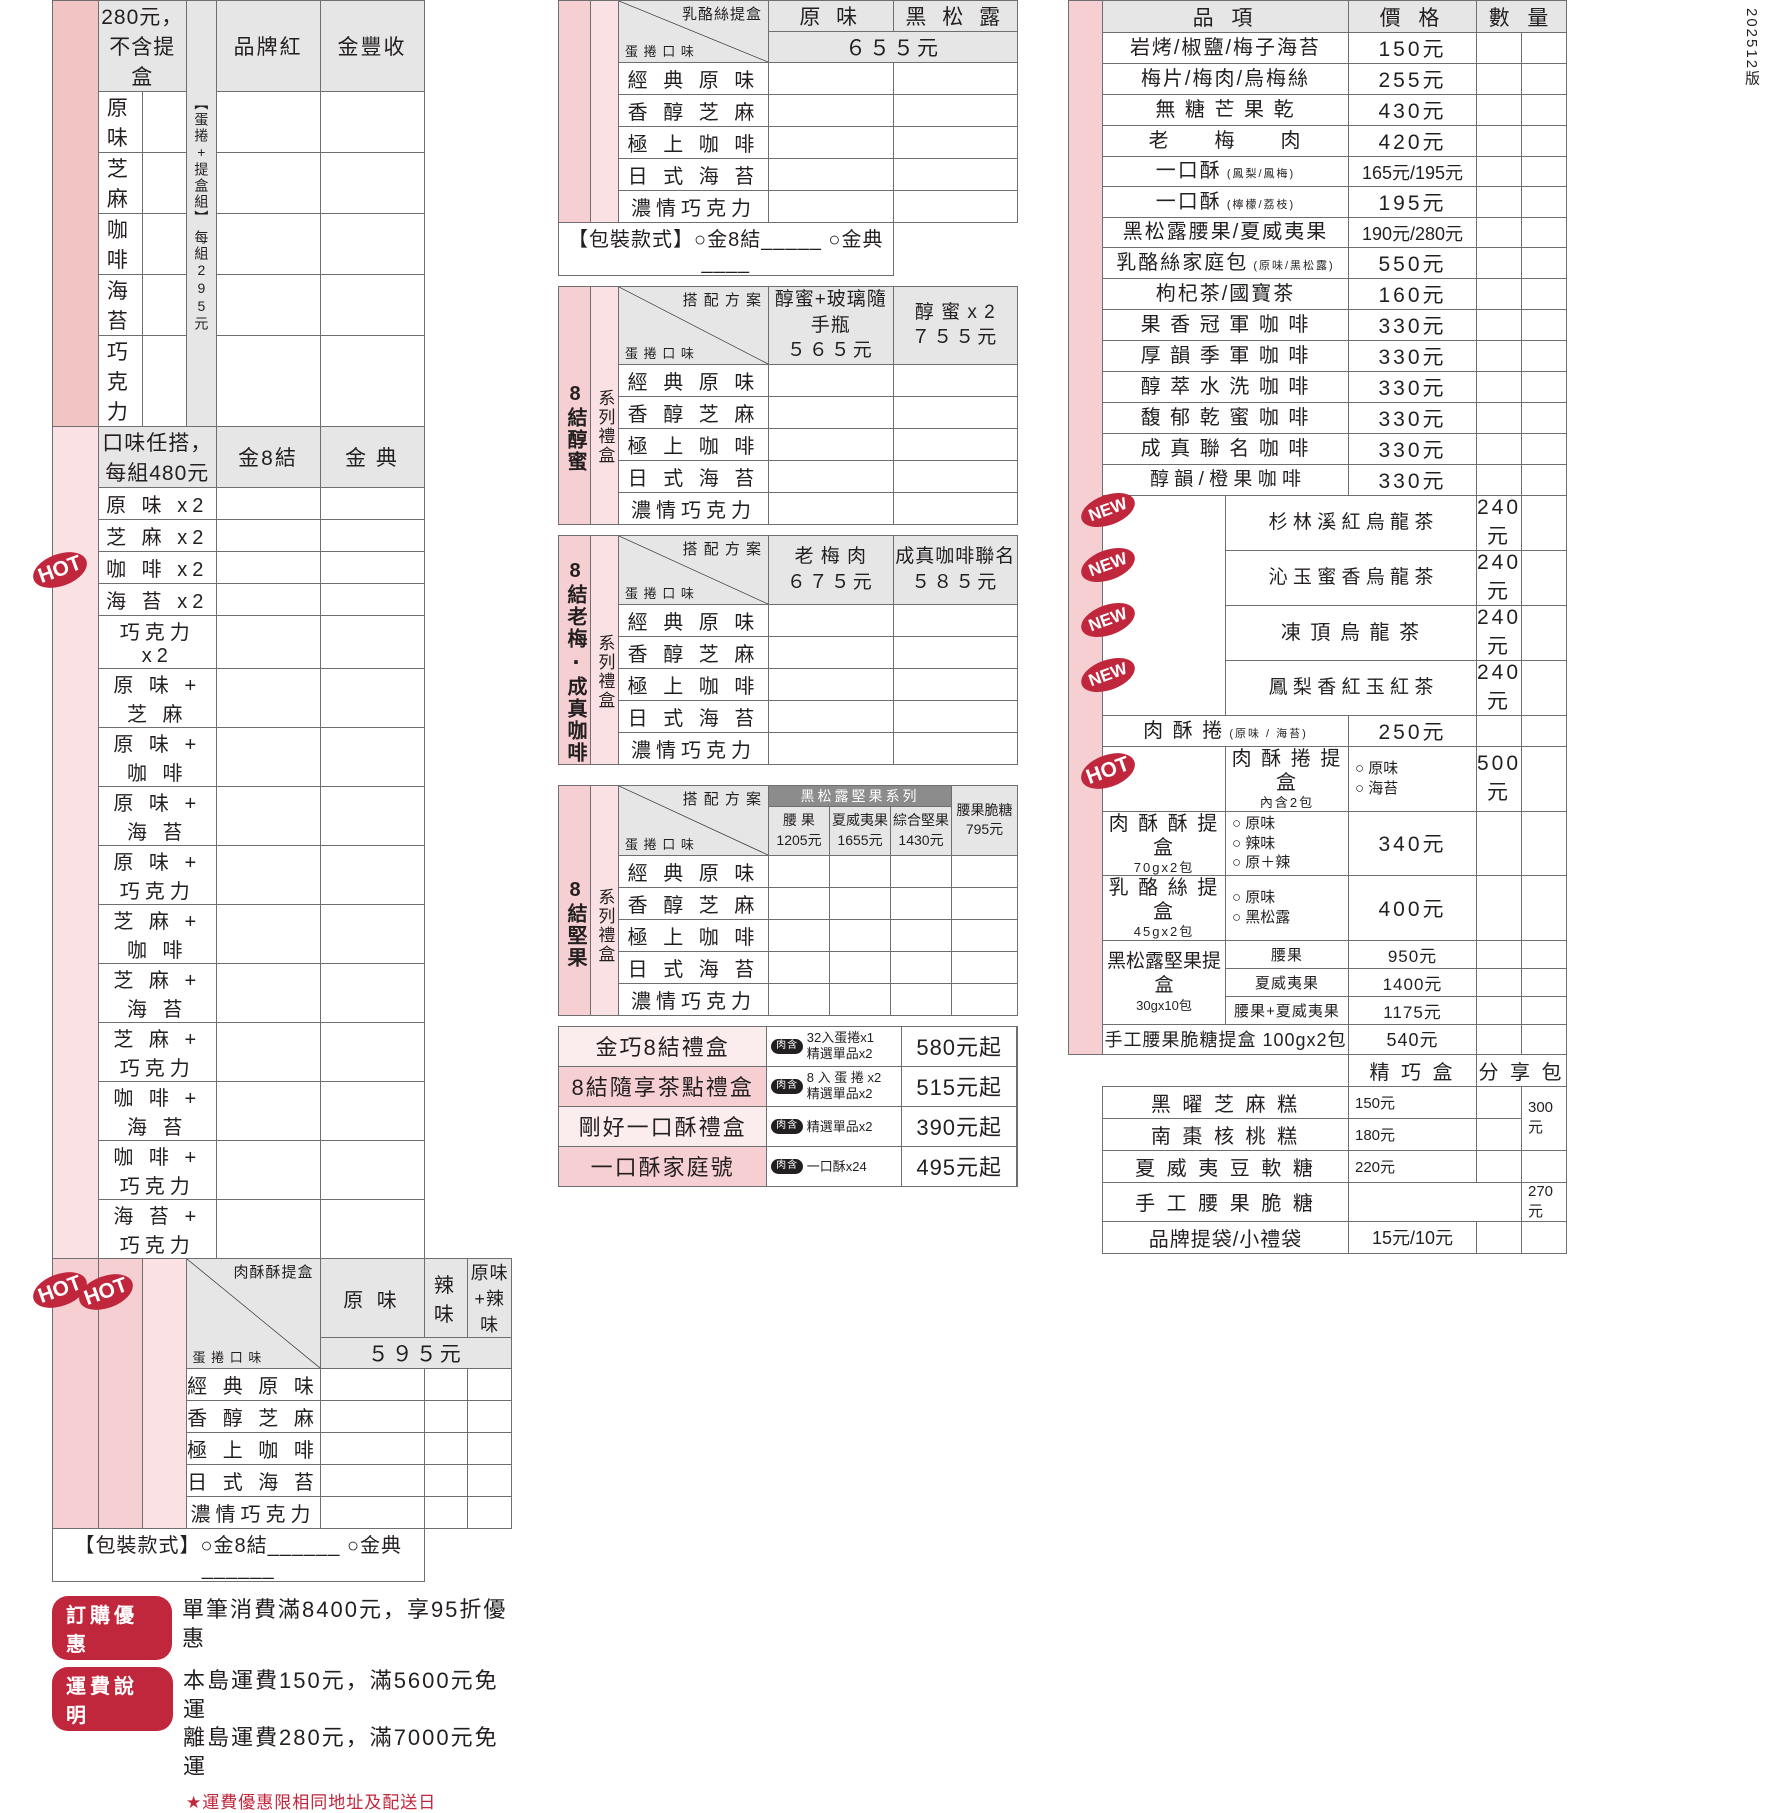 The height and width of the screenshot is (1813, 1766). What do you see at coordinates (726, 249) in the screenshot?
I see `packaging-note: 【包裝款式】○金8結_____ ○金典 ____` at bounding box center [726, 249].